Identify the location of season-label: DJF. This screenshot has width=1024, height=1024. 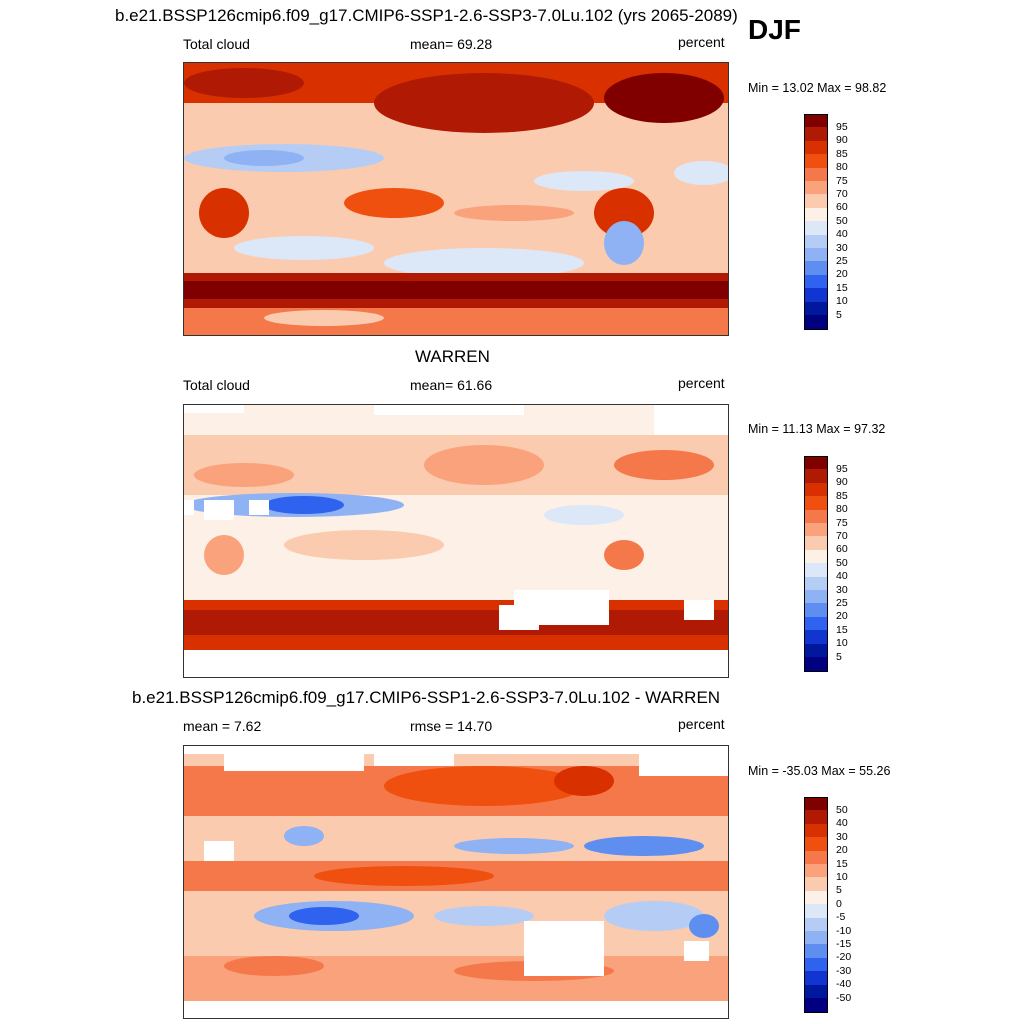
(774, 29).